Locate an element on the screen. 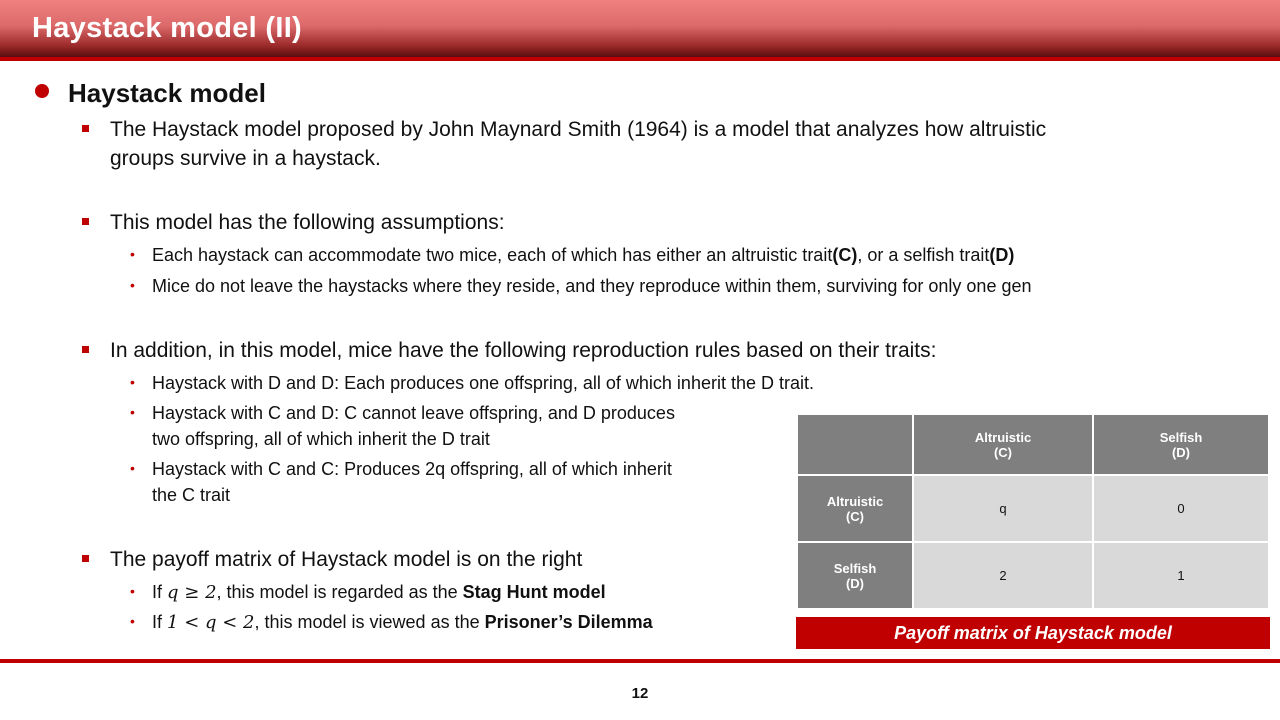 This screenshot has height=720, width=1280. bullet-4-sub-1-formula: q ≥ 2 is located at coordinates (192, 592).